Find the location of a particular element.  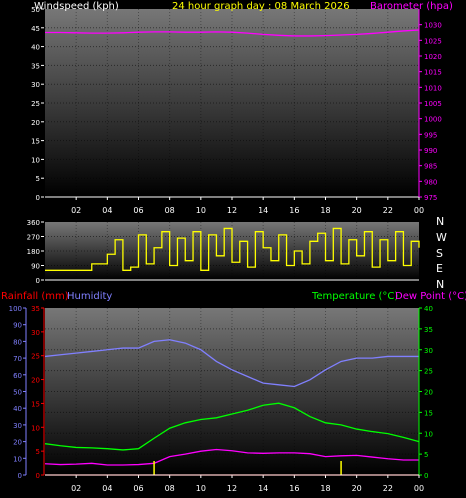

compass-n-bottom: N is located at coordinates (440, 284).